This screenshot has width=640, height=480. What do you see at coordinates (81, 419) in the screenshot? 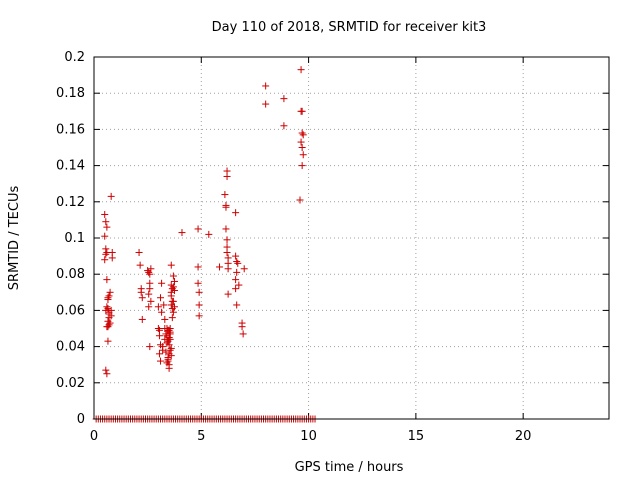
I see `y-tick-label: 0` at bounding box center [81, 419].